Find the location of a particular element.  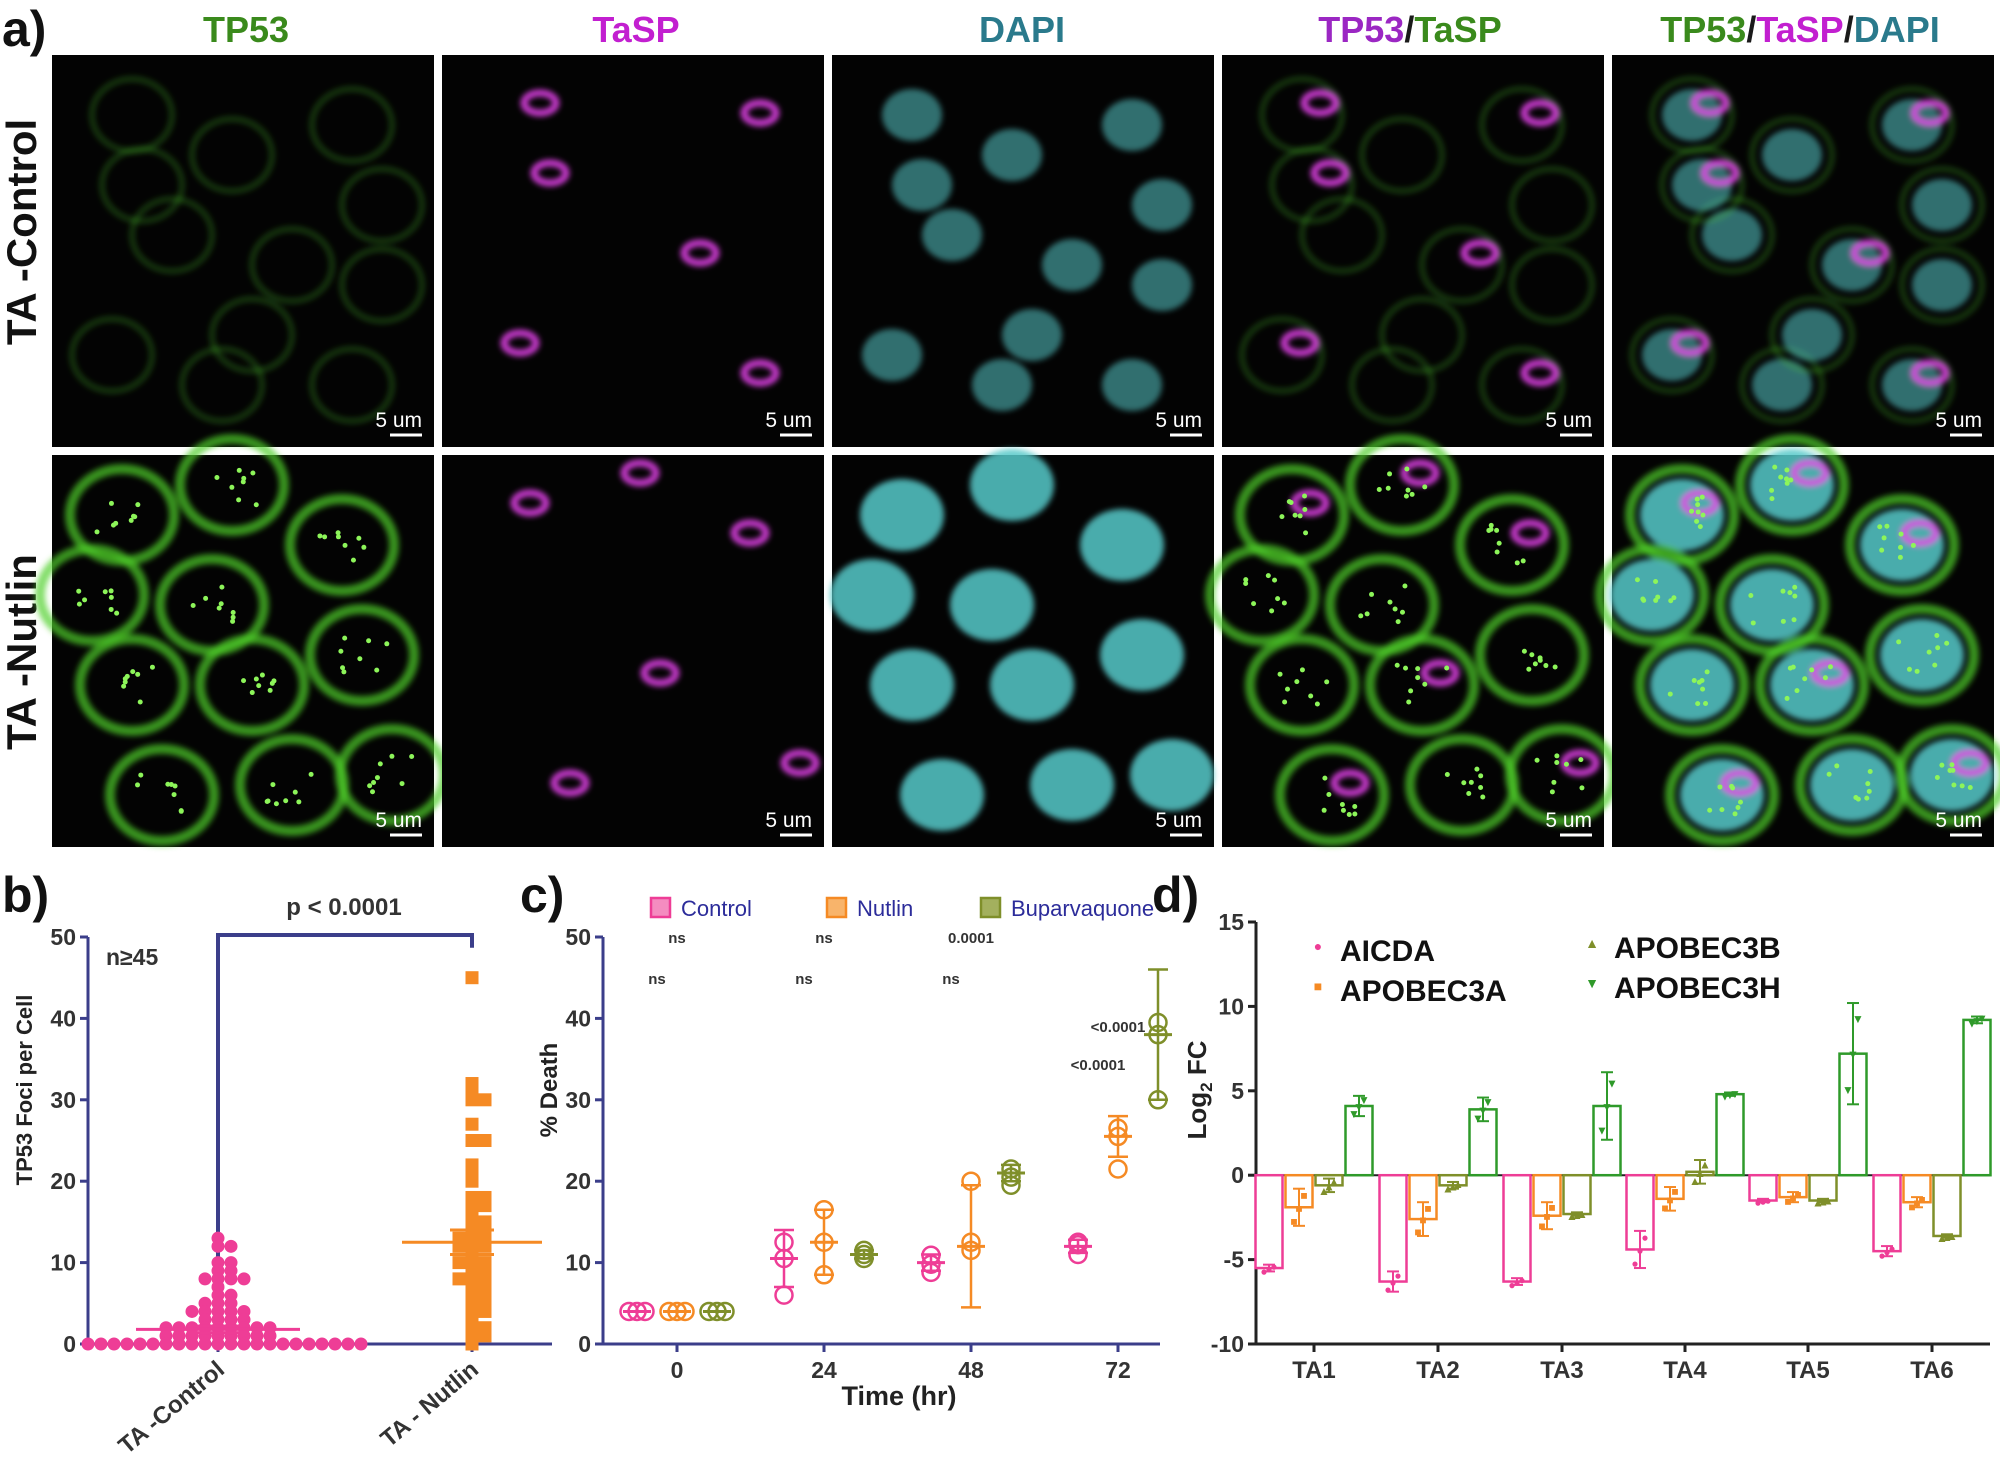

tp53-foci-layer is located at coordinates (245, 640).